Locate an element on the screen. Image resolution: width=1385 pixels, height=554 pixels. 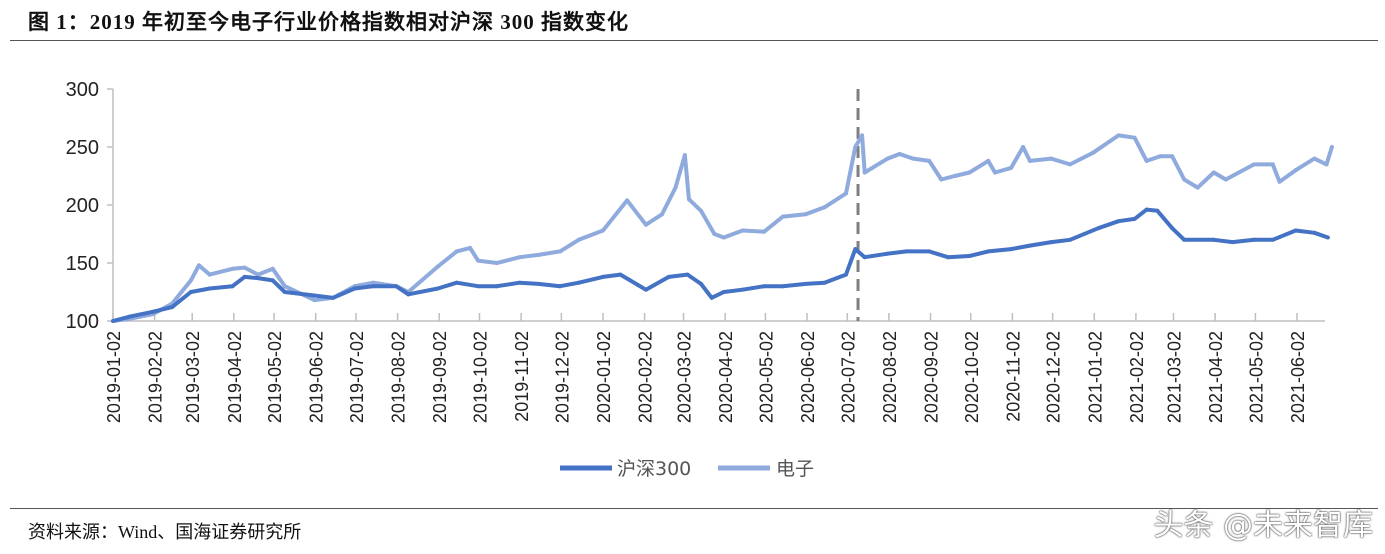
x-tick-label: 2020-07-02 is located at coordinates (848, 377).